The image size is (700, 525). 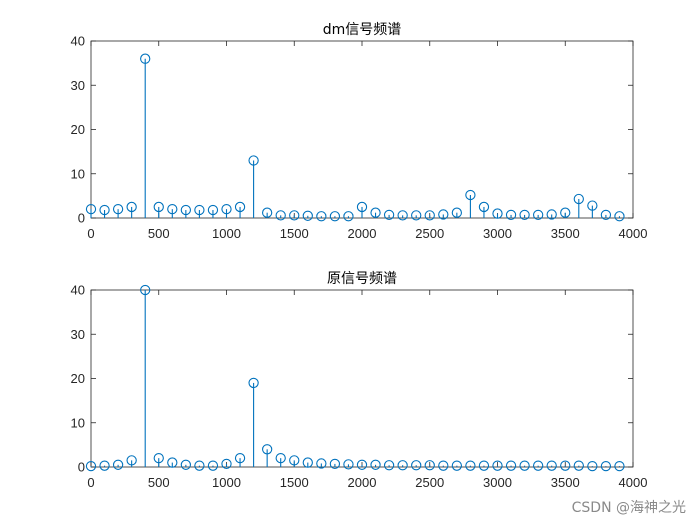 I want to click on chart-title: 原信号频谱, so click(x=362, y=279).